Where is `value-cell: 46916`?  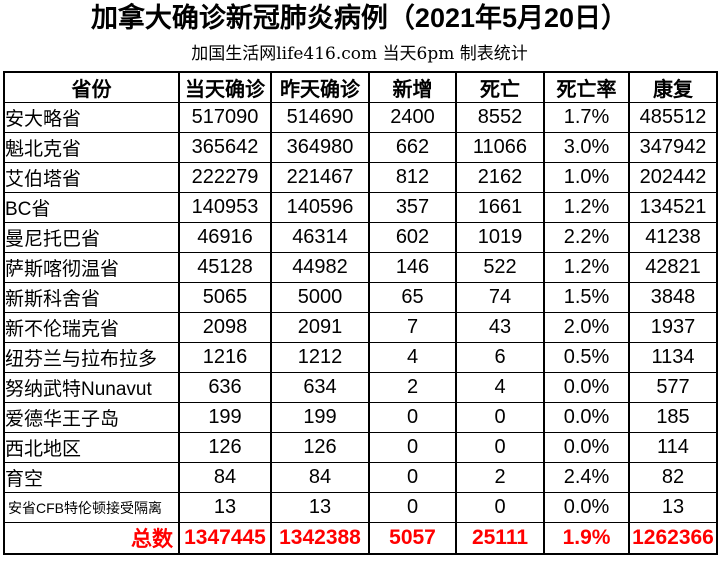
value-cell: 46916 is located at coordinates (225, 237).